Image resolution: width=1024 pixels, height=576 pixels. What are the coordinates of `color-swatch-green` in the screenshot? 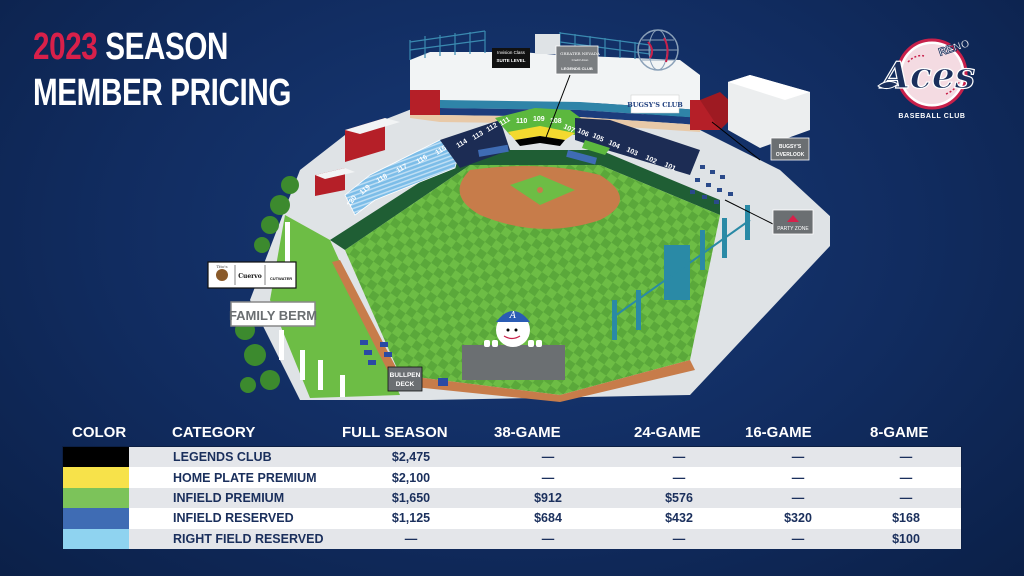 It's located at (96, 498).